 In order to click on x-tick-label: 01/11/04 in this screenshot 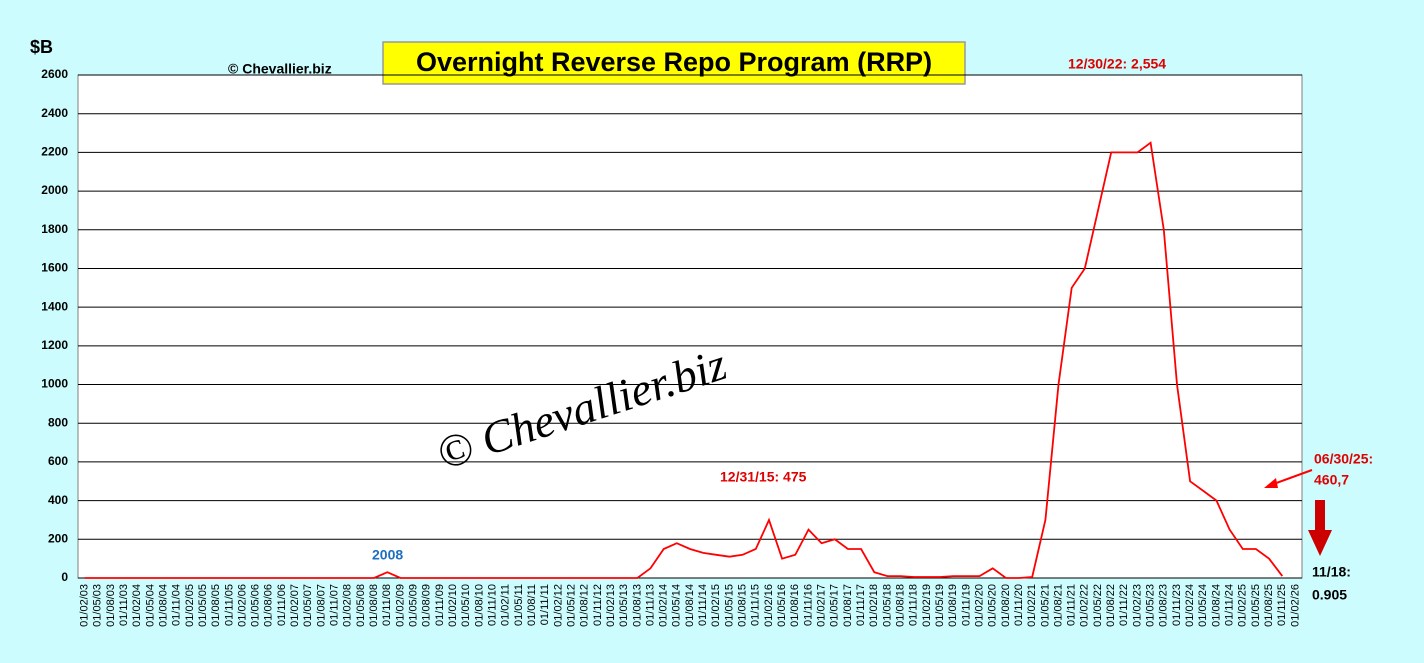, I will do `click(177, 605)`.